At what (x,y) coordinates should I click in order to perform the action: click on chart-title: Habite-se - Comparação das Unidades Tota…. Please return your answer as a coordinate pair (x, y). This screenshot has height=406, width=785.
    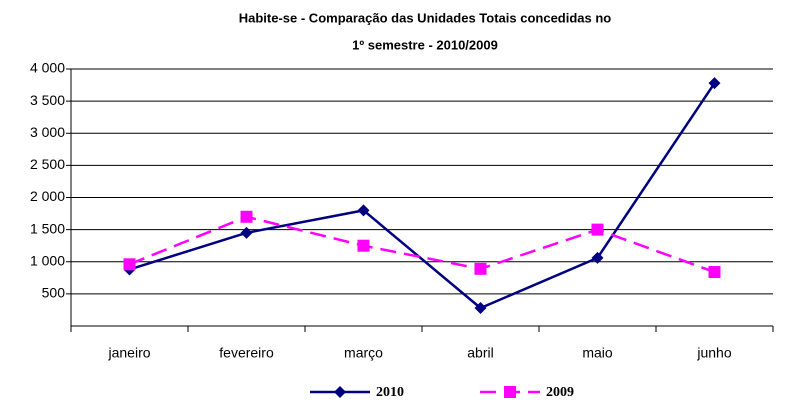
    Looking at the image, I should click on (425, 17).